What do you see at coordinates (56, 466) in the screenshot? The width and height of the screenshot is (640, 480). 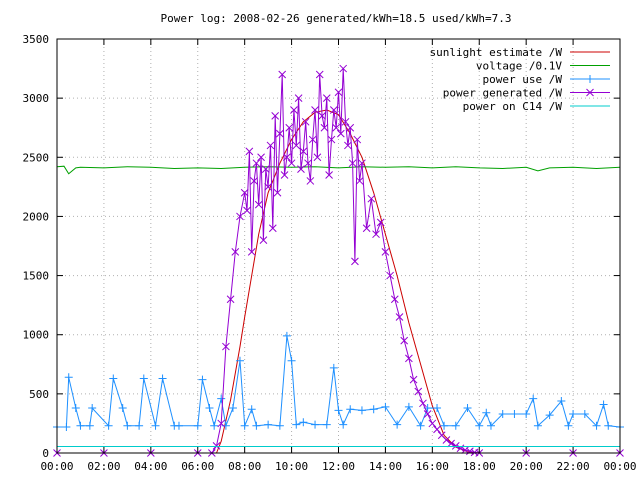 I see `x-tick-label: 00:00` at bounding box center [56, 466].